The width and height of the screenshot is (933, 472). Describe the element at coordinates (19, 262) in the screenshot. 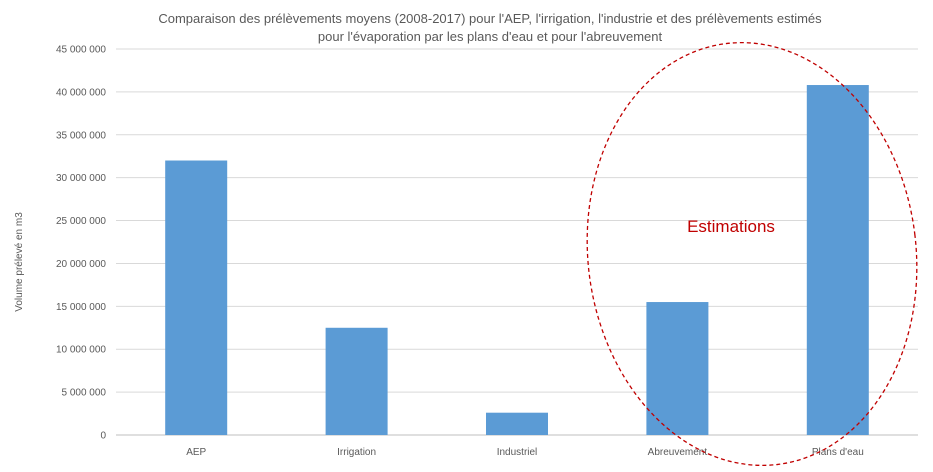

I see `y-axis-title: Volume prélevé en m3` at that location.